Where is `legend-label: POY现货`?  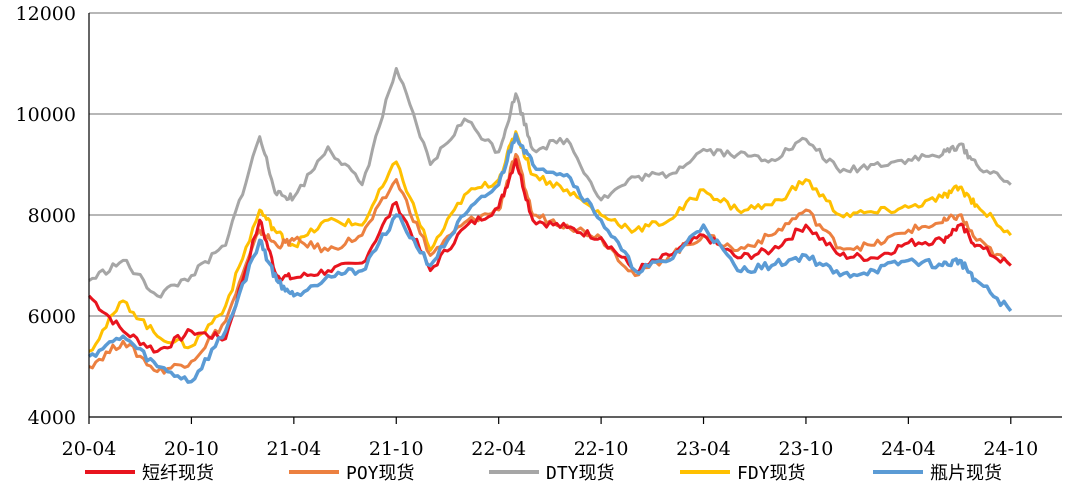
legend-label: POY现货 is located at coordinates (380, 473).